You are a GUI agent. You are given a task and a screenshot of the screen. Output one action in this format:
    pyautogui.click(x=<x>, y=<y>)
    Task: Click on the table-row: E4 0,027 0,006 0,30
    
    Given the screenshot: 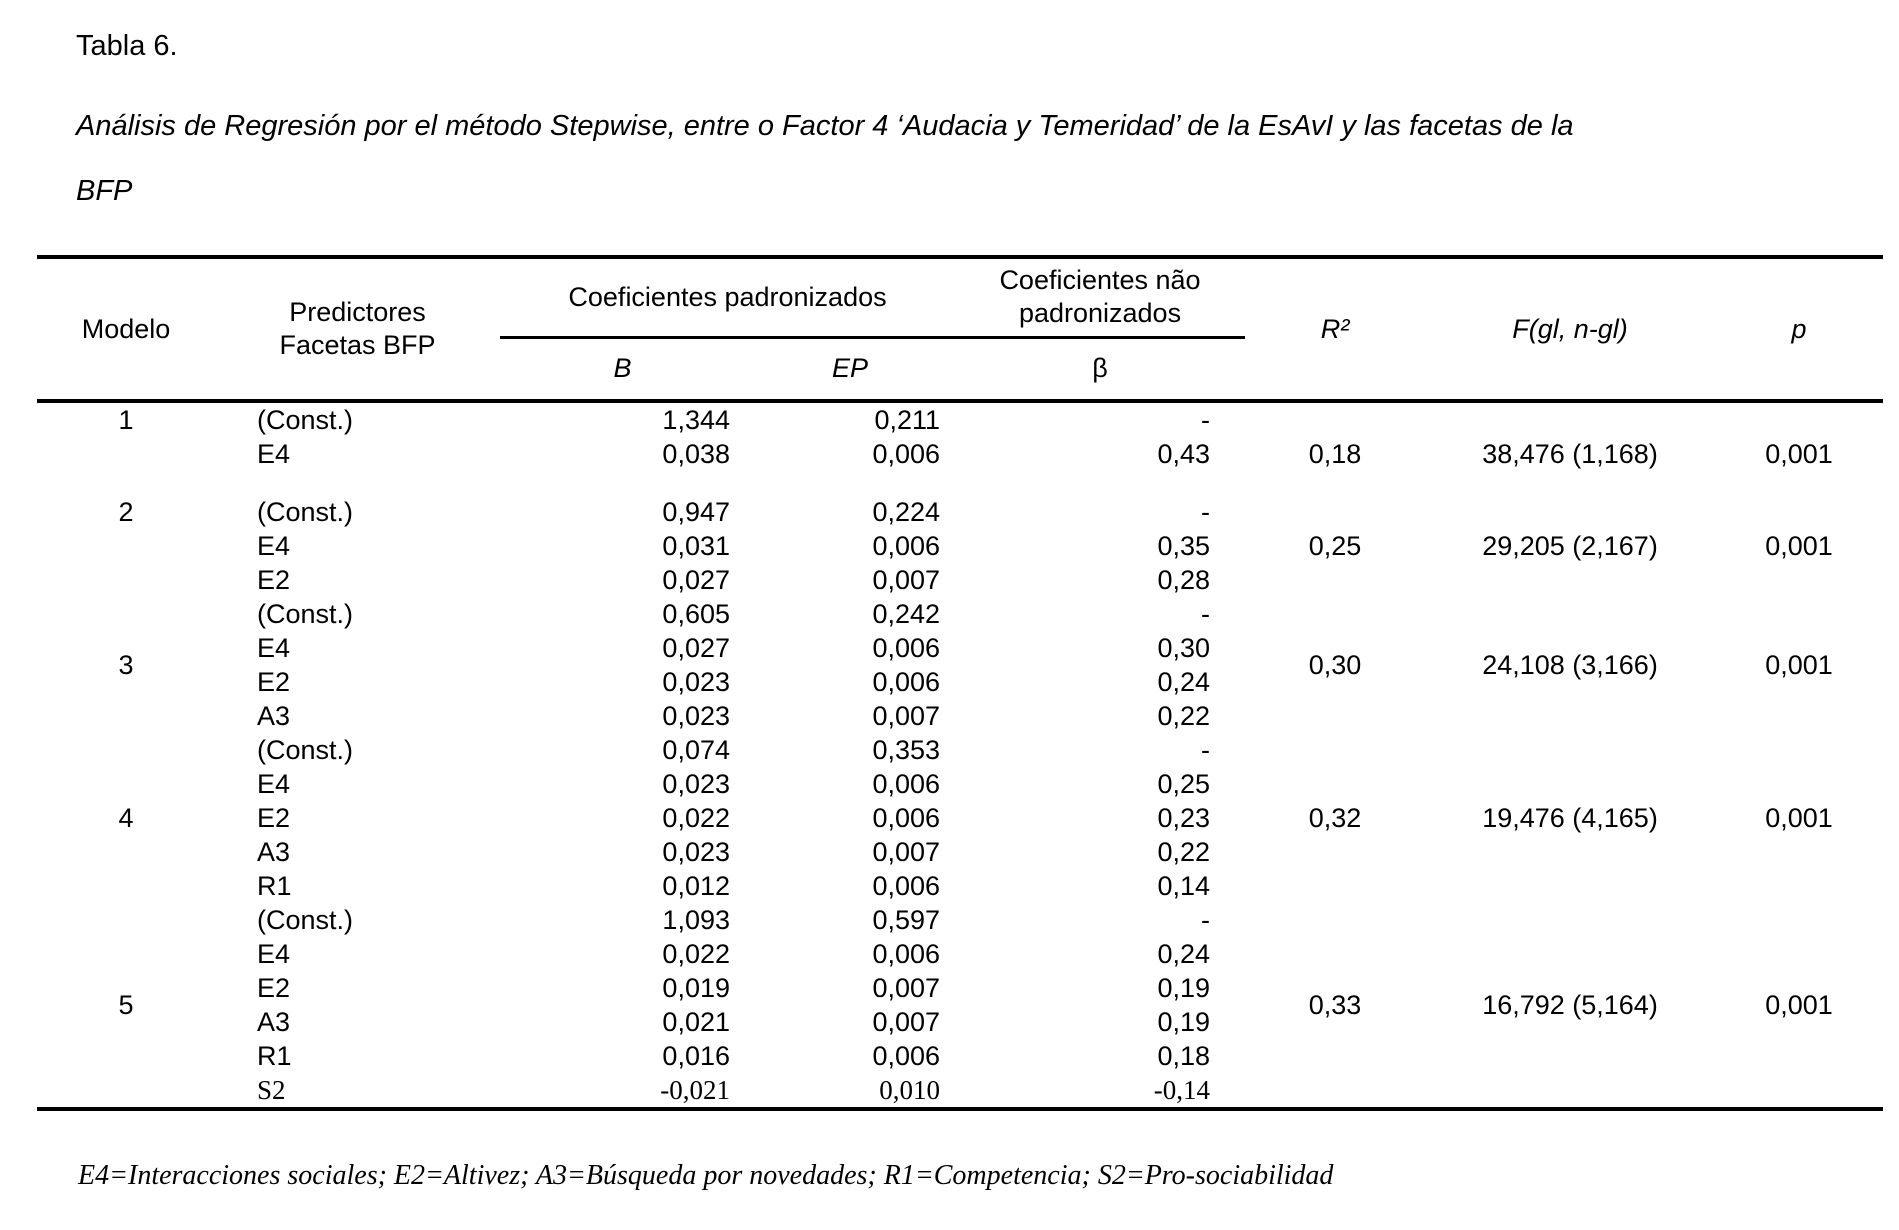 What is the action you would take?
    pyautogui.click(x=960, y=648)
    